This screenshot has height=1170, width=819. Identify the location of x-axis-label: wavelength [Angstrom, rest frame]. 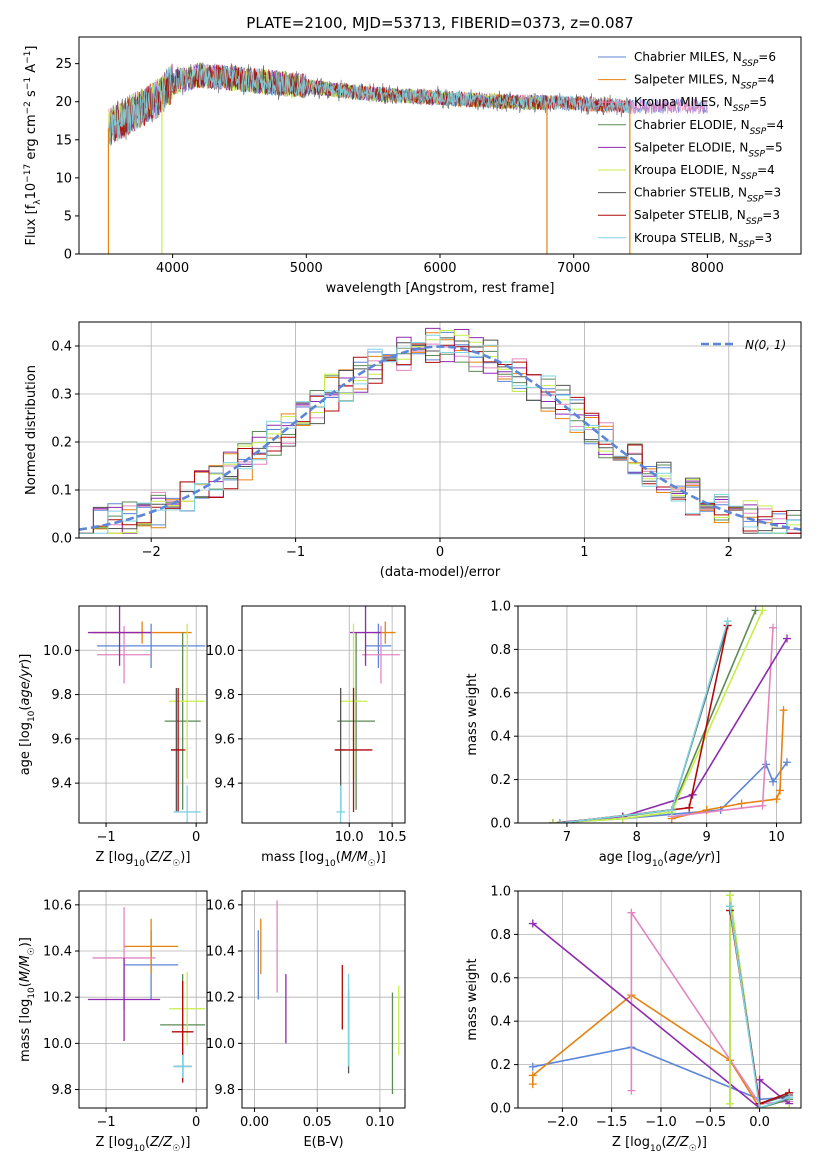
(440, 288).